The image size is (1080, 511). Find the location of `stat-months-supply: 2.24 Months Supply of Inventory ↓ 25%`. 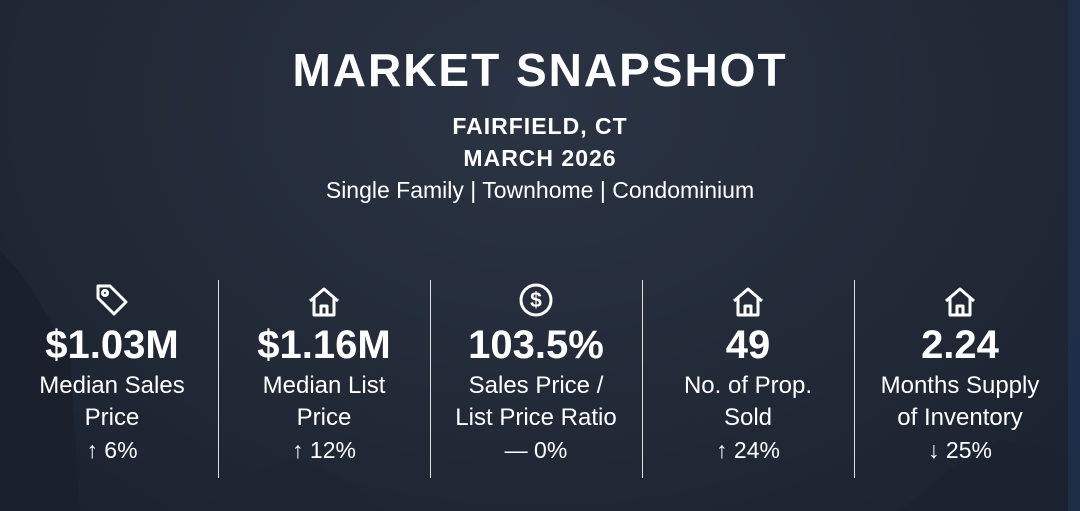

stat-months-supply: 2.24 Months Supply of Inventory ↓ 25% is located at coordinates (960, 378).